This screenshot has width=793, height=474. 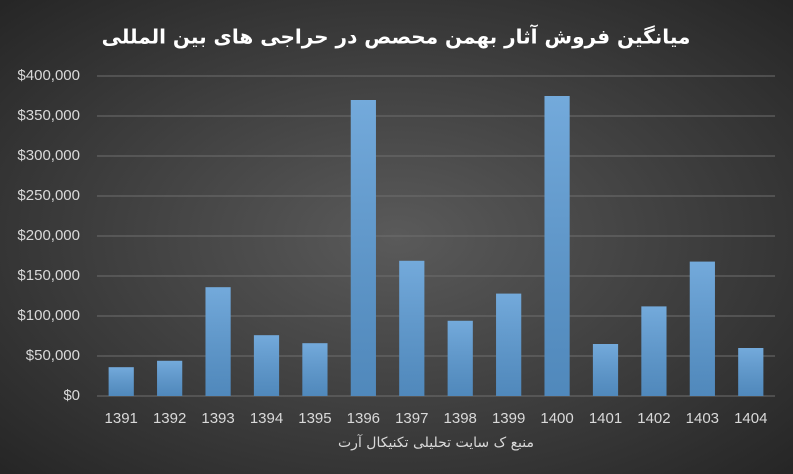 What do you see at coordinates (266, 418) in the screenshot?
I see `x-tick-label: 1394` at bounding box center [266, 418].